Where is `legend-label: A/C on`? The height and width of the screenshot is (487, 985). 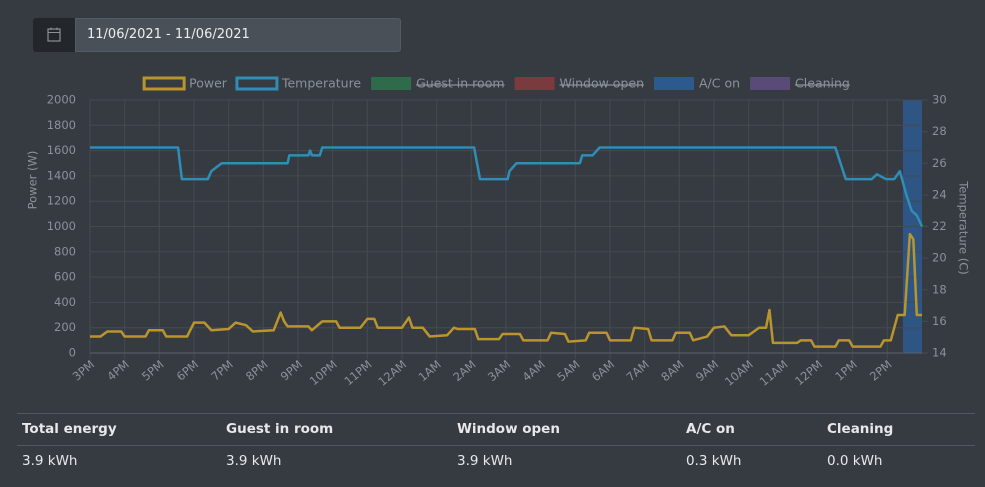
legend-label: A/C on is located at coordinates (719, 83).